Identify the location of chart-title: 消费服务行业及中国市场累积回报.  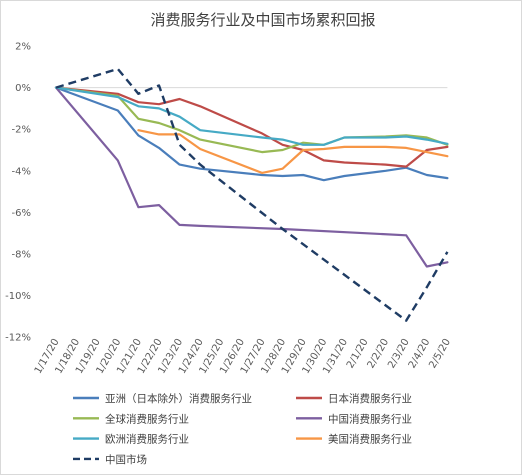
(262, 20).